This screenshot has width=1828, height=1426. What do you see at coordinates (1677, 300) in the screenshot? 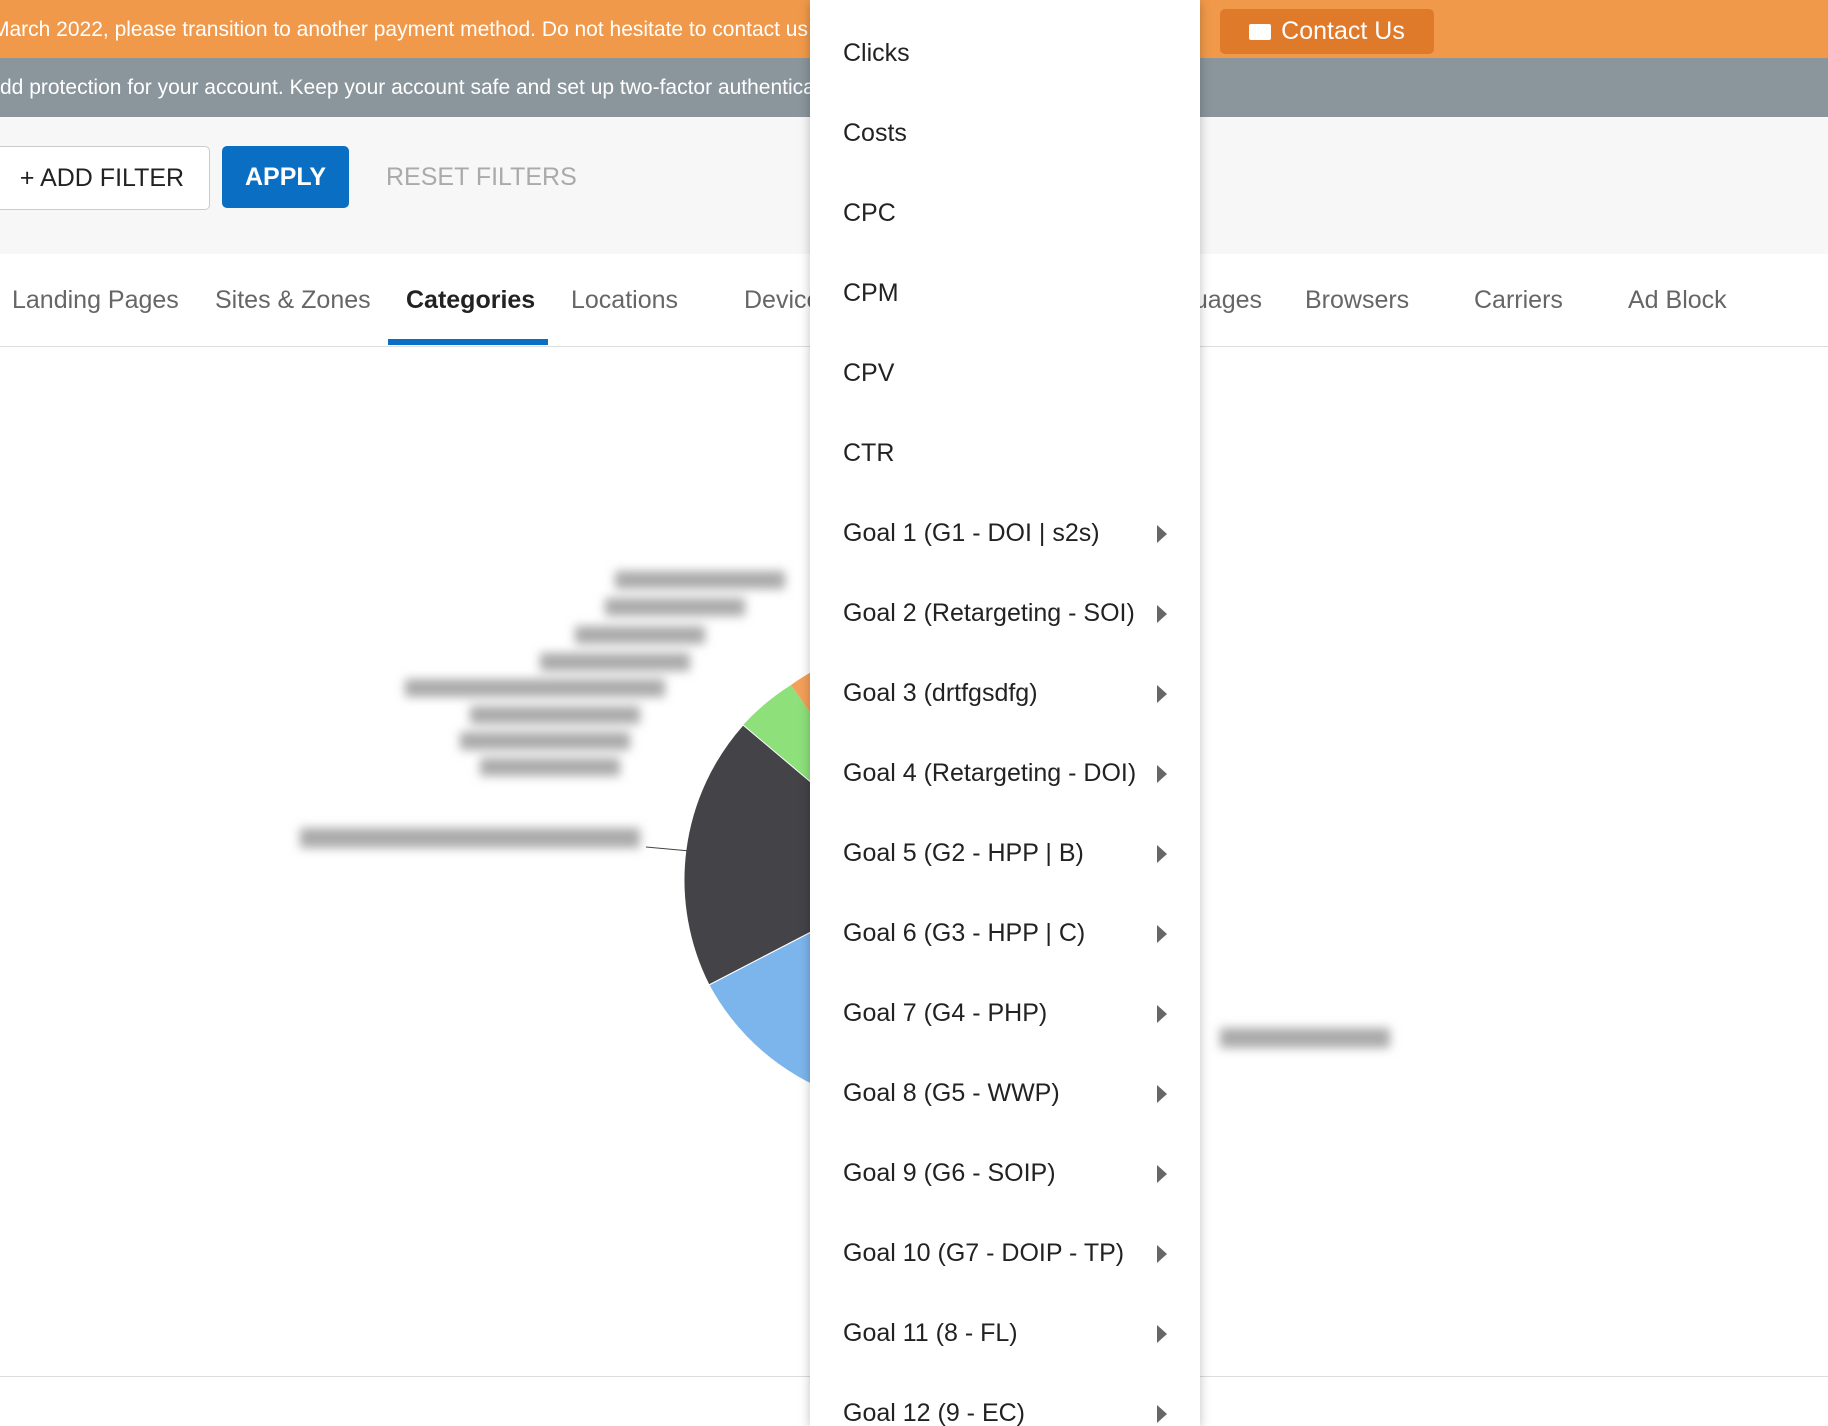
I see `tab: Ad Block` at bounding box center [1677, 300].